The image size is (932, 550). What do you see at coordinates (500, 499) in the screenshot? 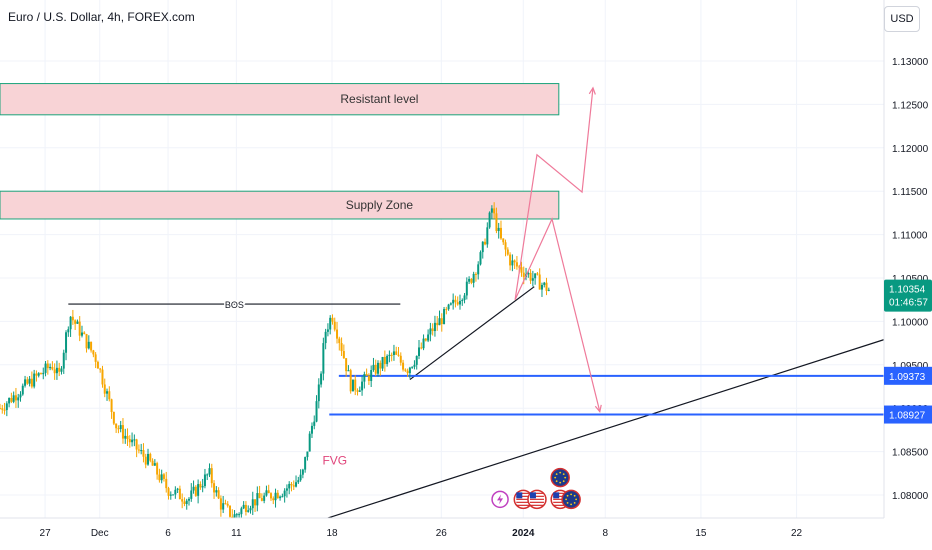
I see `flash-icon-bolt` at bounding box center [500, 499].